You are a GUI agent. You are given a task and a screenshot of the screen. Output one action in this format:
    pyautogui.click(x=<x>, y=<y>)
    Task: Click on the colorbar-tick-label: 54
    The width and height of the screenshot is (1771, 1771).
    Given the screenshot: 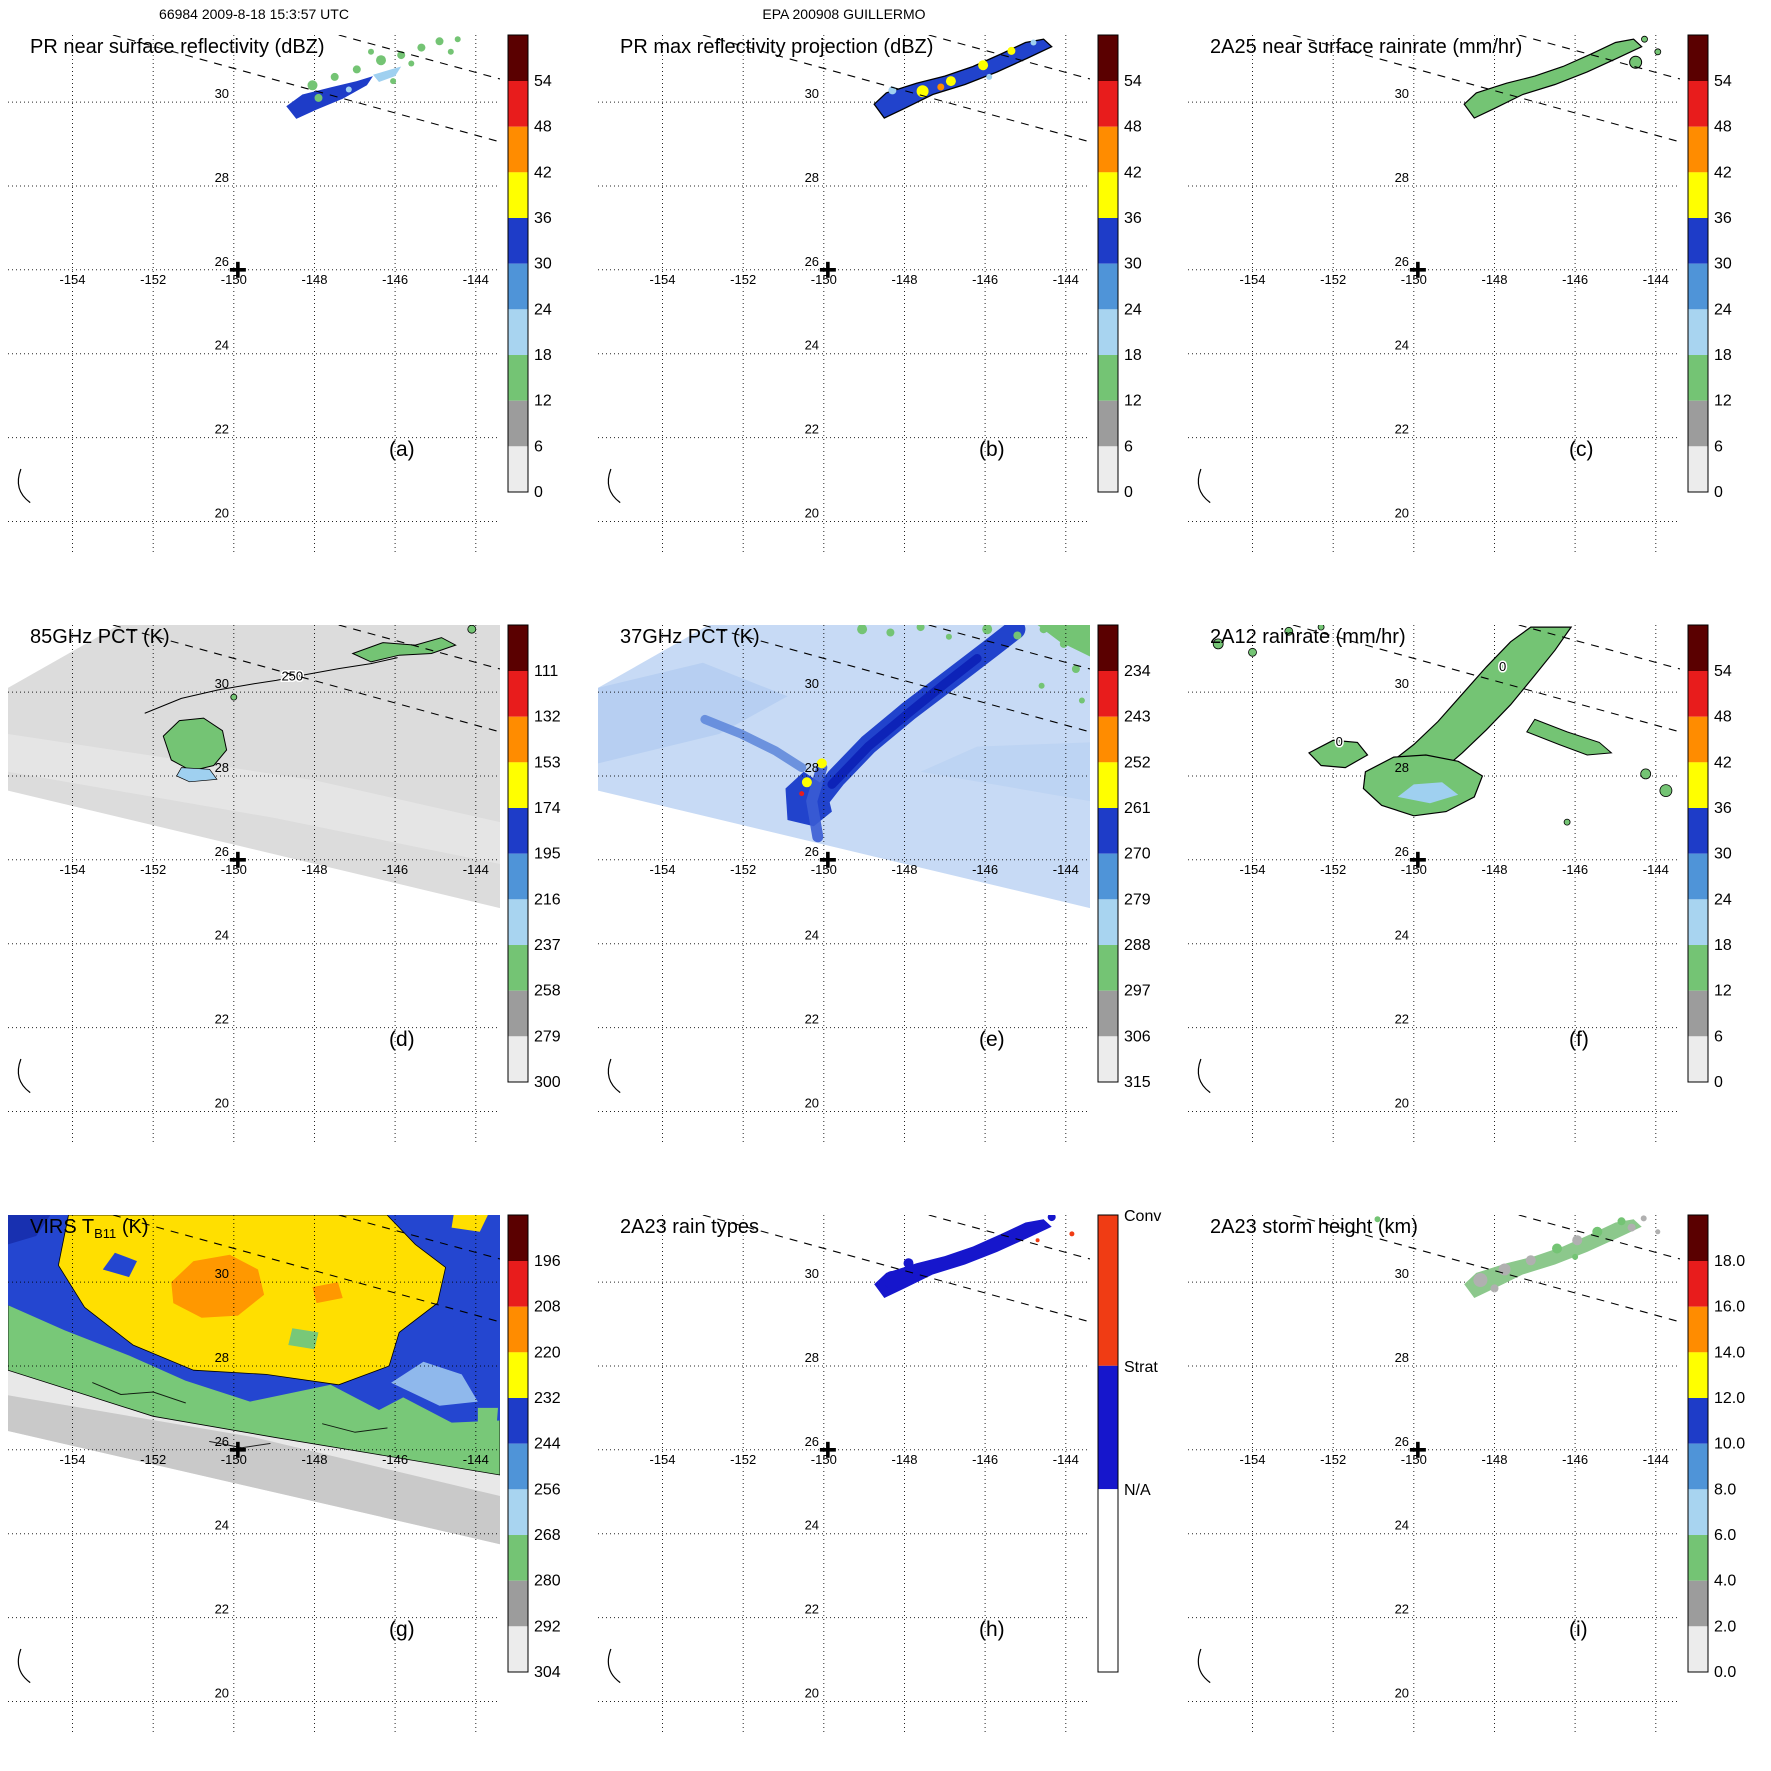 What is the action you would take?
    pyautogui.click(x=543, y=81)
    